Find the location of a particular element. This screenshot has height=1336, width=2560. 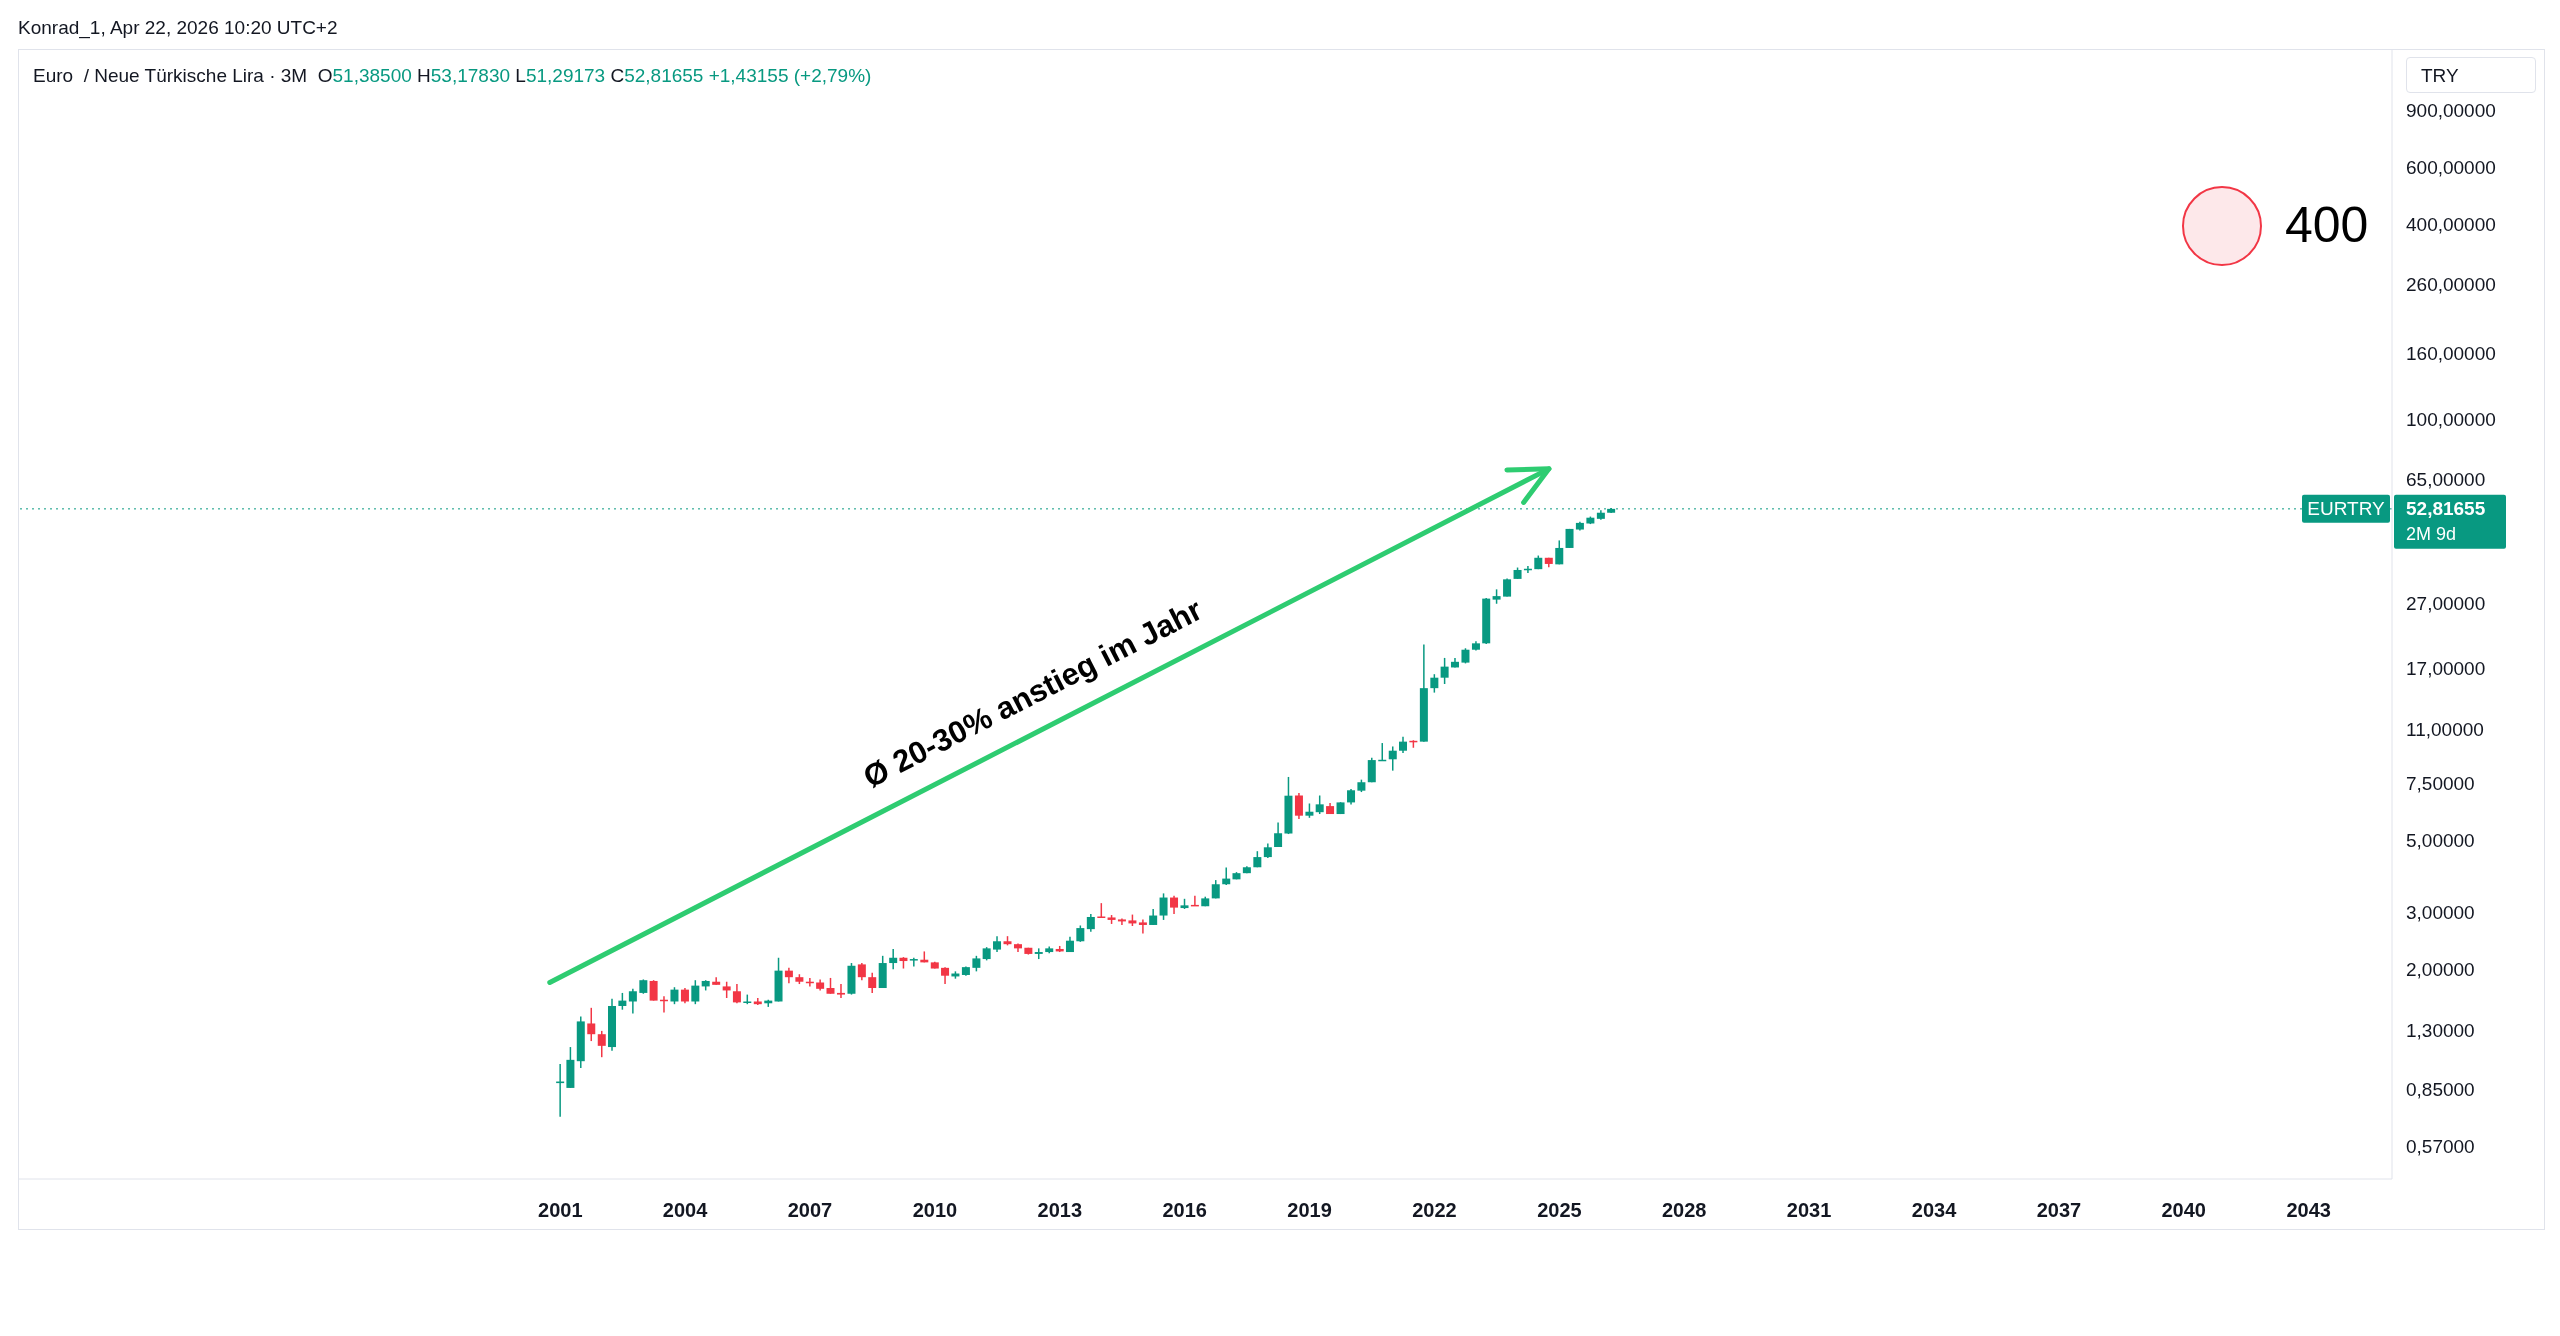

x-tick-label: 2016 is located at coordinates (1184, 1210).